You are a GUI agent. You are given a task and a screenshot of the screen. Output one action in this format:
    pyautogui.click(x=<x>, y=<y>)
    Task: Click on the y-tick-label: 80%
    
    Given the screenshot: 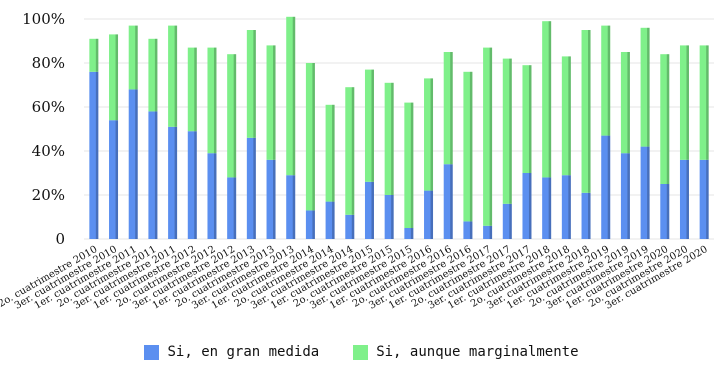 What is the action you would take?
    pyautogui.click(x=48, y=63)
    